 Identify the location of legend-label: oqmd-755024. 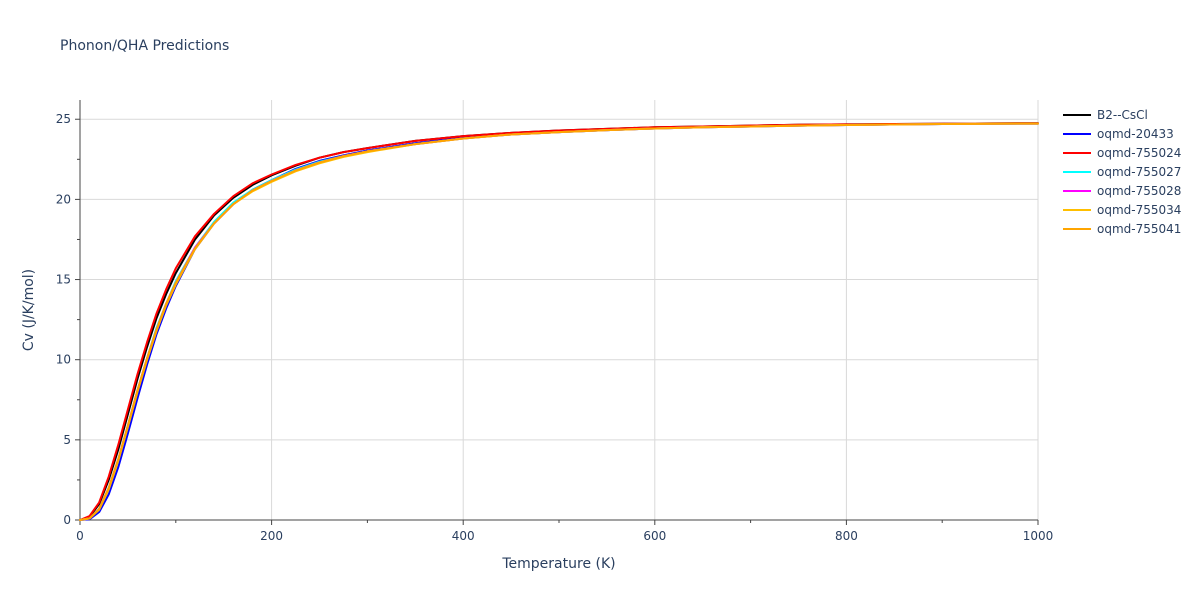
(1139, 153).